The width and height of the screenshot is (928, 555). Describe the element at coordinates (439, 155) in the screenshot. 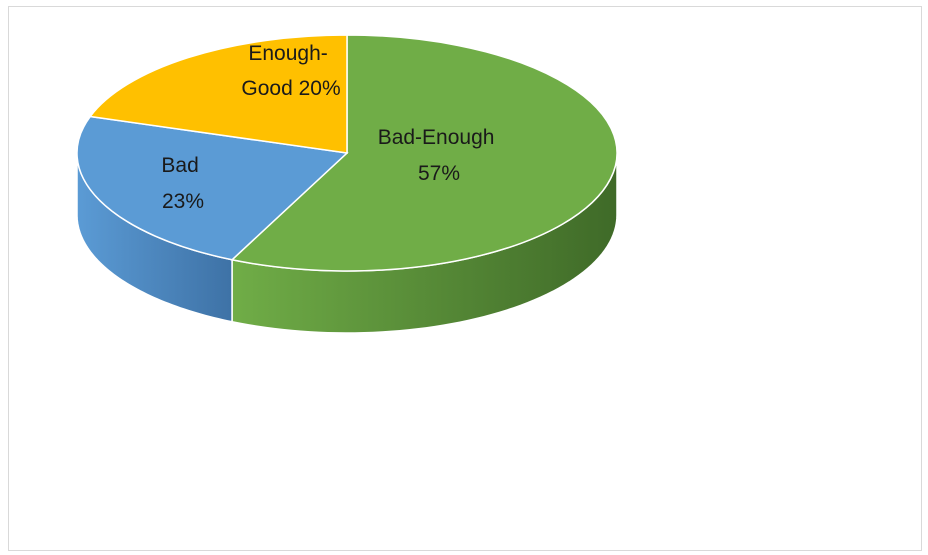

I see `label-bad-enough: Bad-Enough 57%` at that location.